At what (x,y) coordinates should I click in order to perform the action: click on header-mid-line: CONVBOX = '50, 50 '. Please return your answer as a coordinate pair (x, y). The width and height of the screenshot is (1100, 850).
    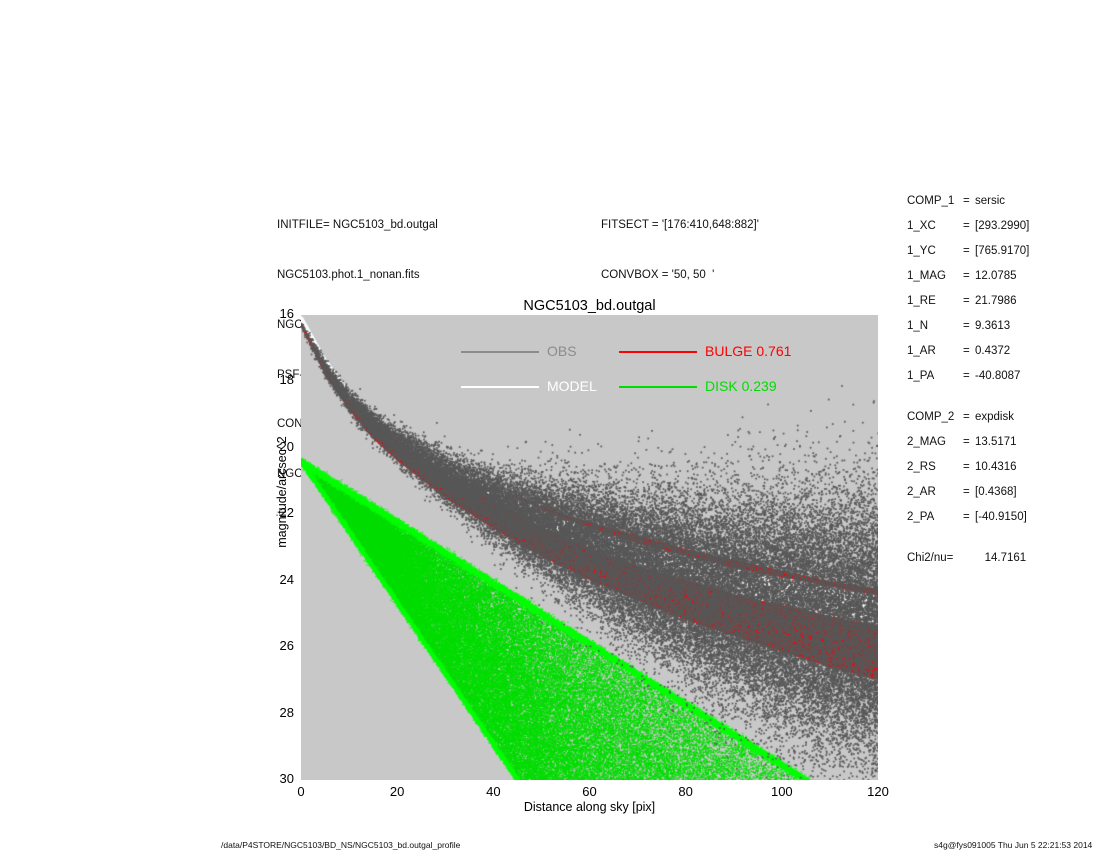
    Looking at the image, I should click on (658, 274).